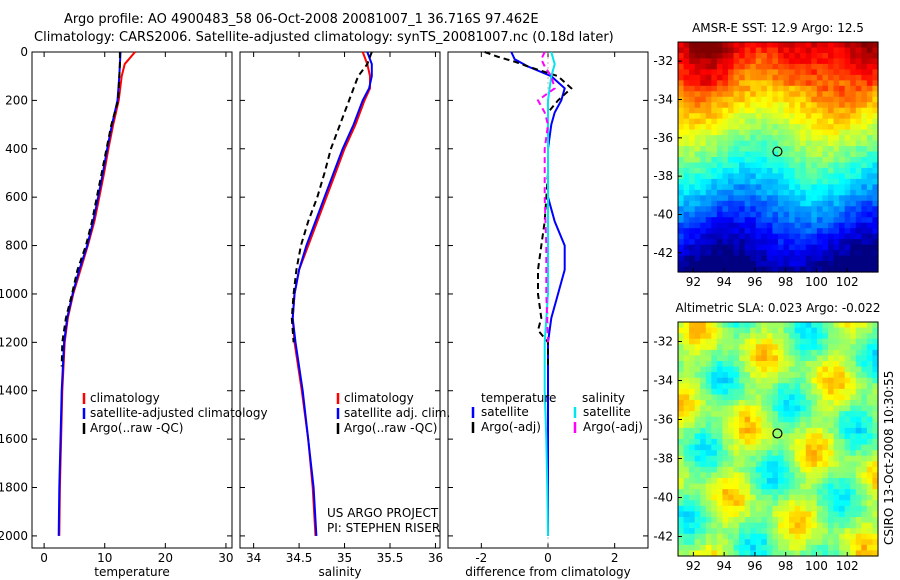 The height and width of the screenshot is (580, 900). What do you see at coordinates (663, 100) in the screenshot?
I see `map-y-tick-label: -34` at bounding box center [663, 100].